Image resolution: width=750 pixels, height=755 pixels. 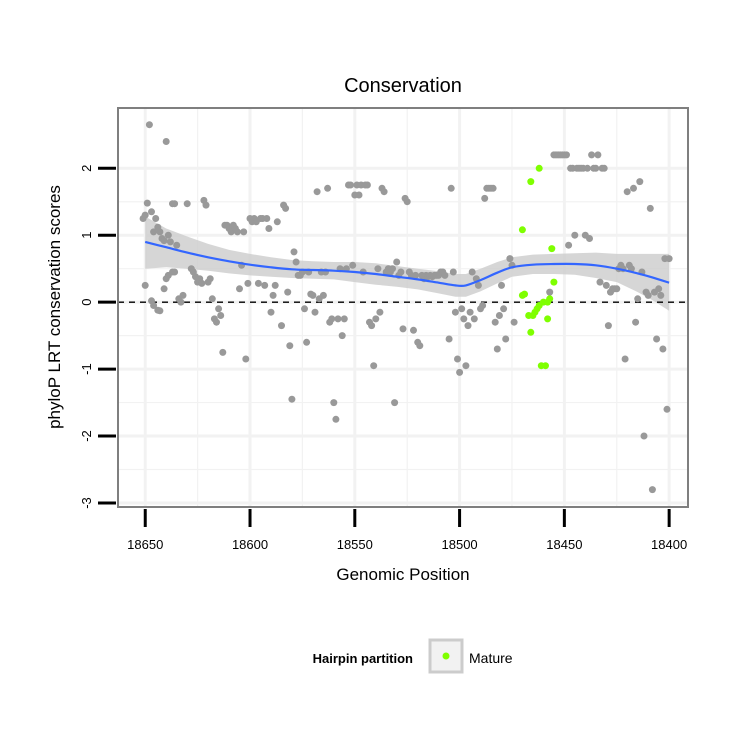 I want to click on legend-title: Hairpin partition, so click(x=363, y=658).